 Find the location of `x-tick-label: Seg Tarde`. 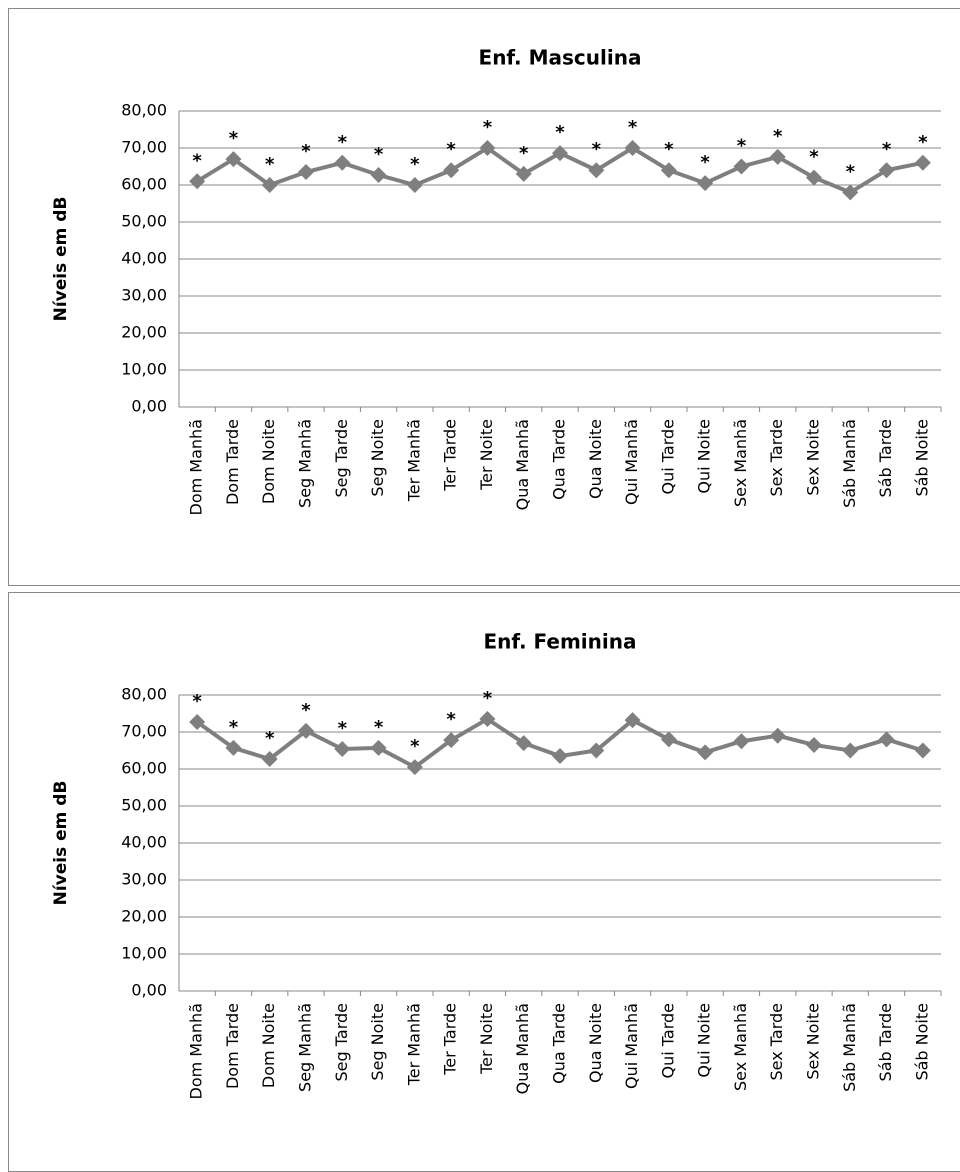

x-tick-label: Seg Tarde is located at coordinates (341, 1042).